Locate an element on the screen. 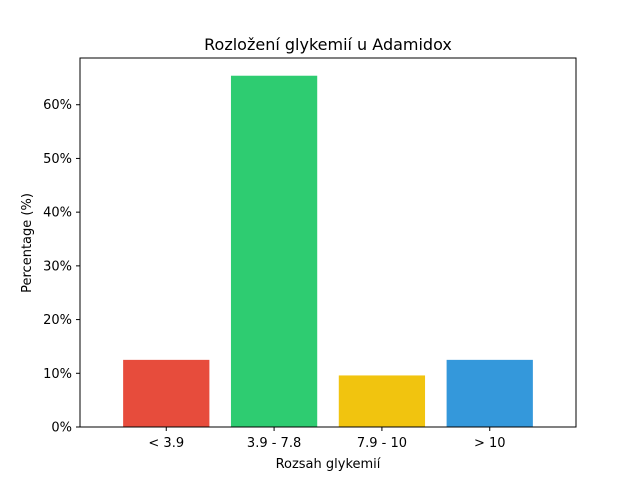 This screenshot has width=640, height=480. x-axis: < 3.9 3.9 - 7.8 7.9 - 10 > 10 is located at coordinates (327, 439).